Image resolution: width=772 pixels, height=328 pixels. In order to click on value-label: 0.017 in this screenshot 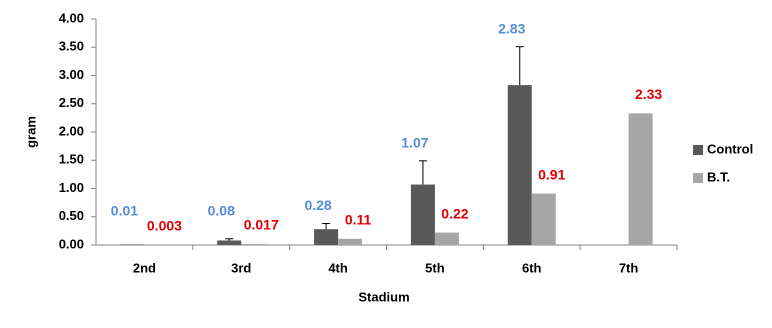, I will do `click(261, 225)`.